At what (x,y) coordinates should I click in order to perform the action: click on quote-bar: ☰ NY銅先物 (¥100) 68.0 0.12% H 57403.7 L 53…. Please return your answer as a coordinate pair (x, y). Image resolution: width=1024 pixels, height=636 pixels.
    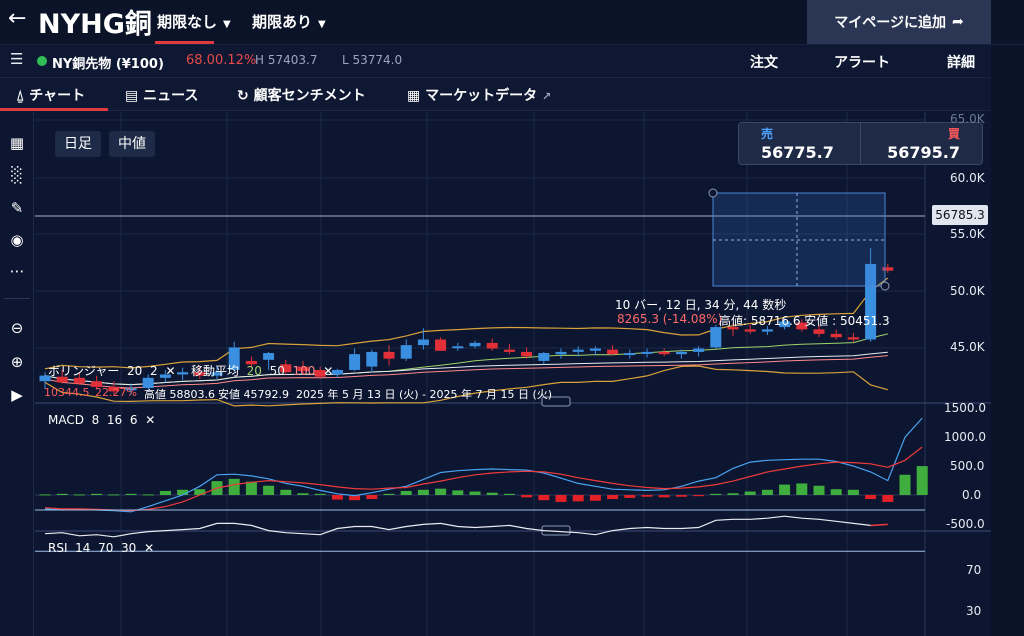
    Looking at the image, I should click on (495, 61).